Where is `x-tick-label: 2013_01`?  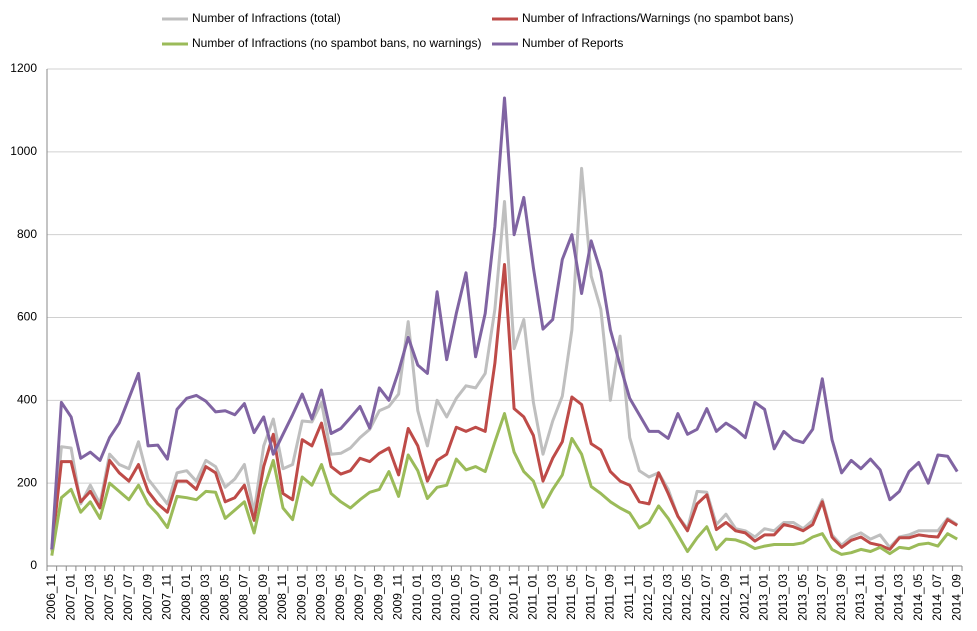 x-tick-label: 2013_01 is located at coordinates (764, 597).